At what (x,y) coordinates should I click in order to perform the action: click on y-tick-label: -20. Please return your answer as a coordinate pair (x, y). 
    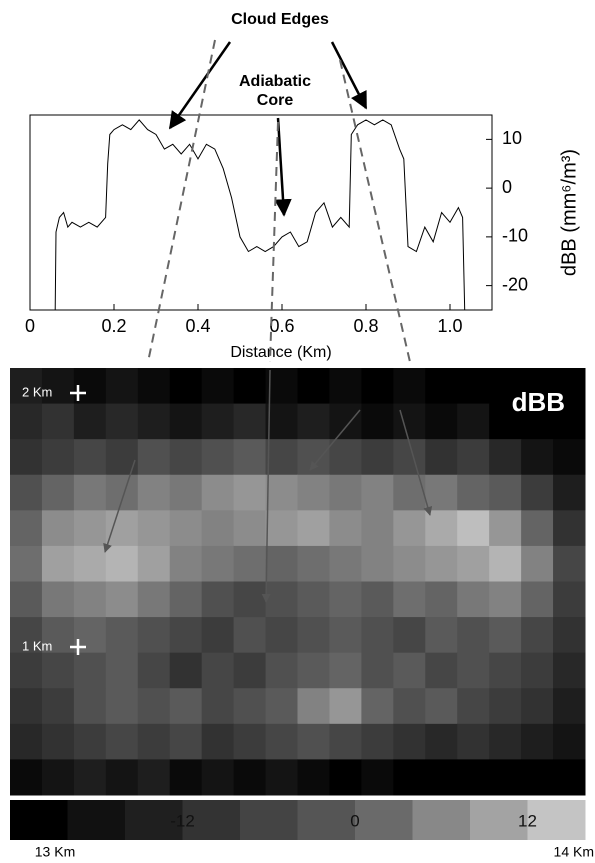
    Looking at the image, I should click on (515, 284).